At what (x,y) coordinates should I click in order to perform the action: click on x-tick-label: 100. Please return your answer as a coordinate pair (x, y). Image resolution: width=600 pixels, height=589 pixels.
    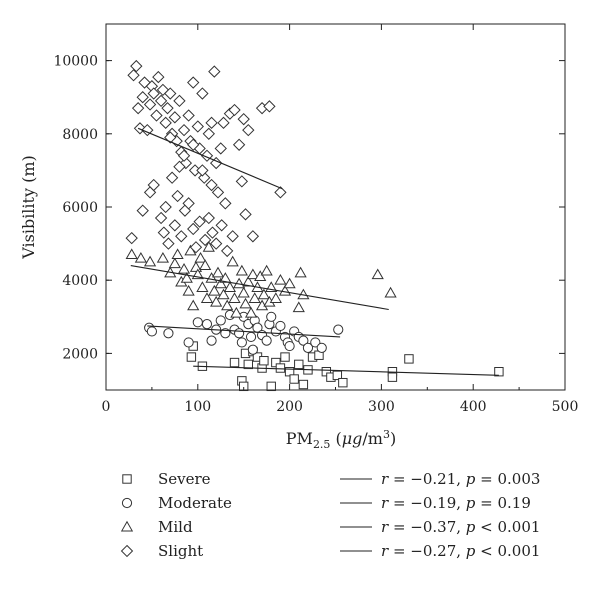
    Looking at the image, I should click on (197, 407).